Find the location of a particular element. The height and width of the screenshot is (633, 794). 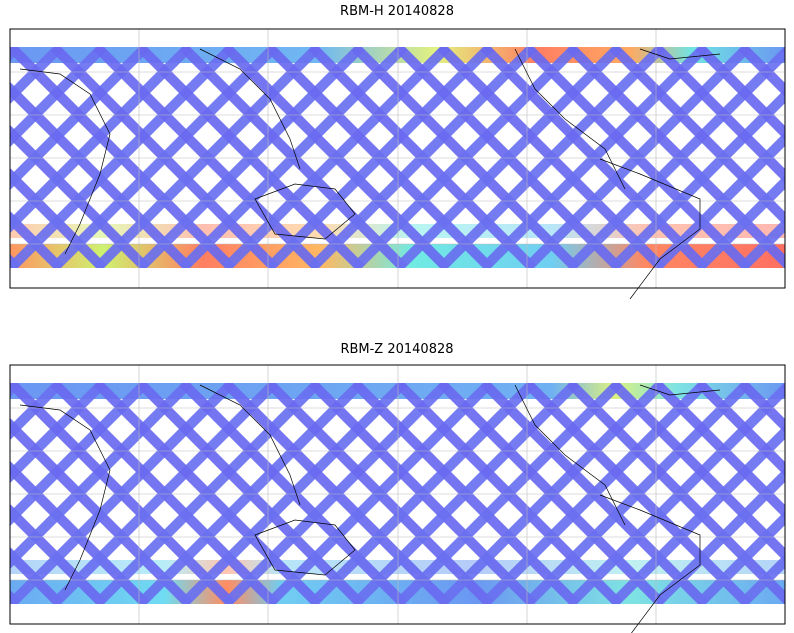

panel-title: RBM-H 20140828 is located at coordinates (397, 11).